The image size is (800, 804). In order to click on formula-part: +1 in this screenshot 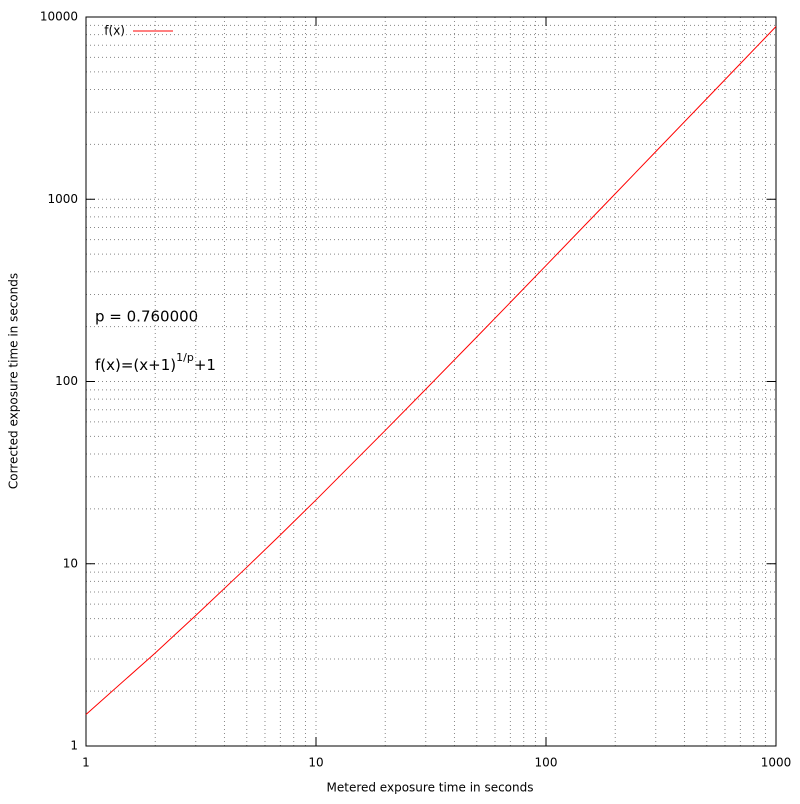, I will do `click(205, 365)`.